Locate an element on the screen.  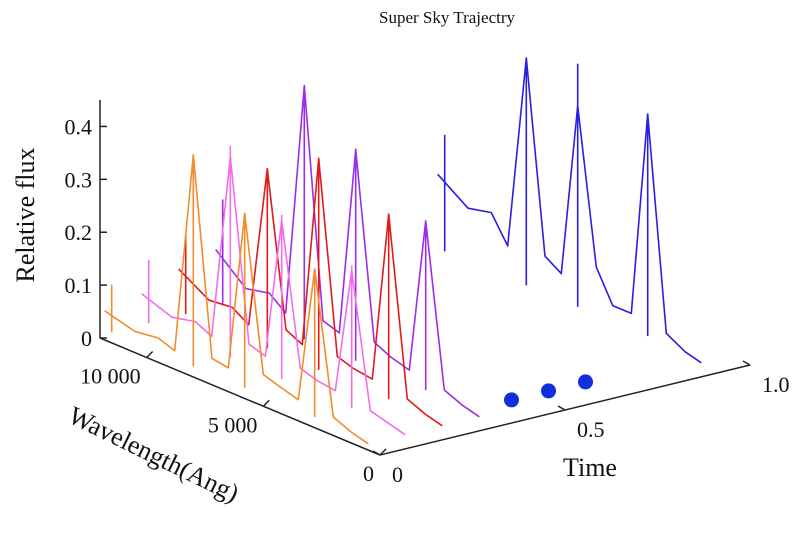
flux-ticks: 0 0.1 0.2 0.3 0.4 is located at coordinates (86, 232).